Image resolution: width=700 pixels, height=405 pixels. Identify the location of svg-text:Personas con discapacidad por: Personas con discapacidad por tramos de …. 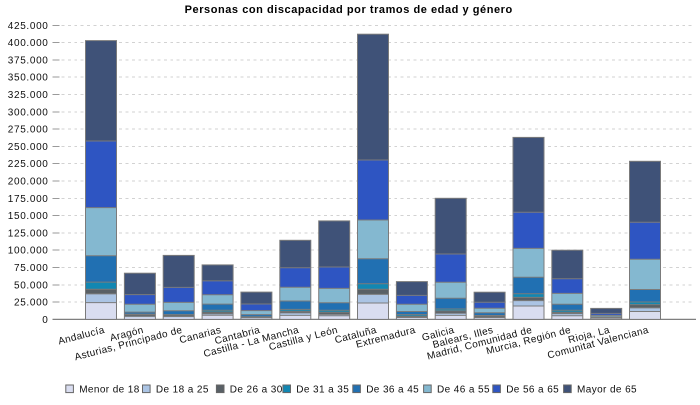
(349, 10).